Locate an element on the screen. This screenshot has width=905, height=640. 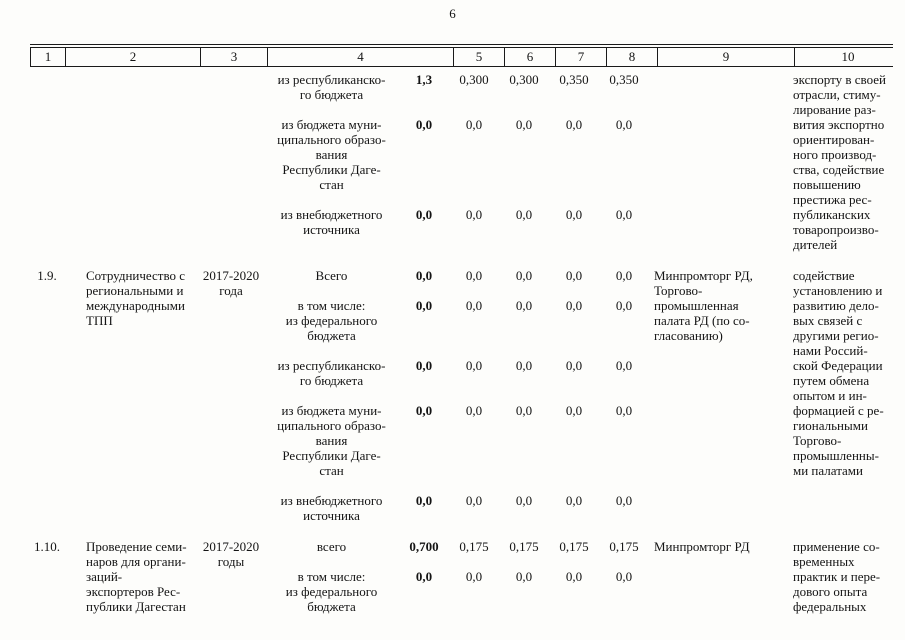
row-number-cell: 1.9. is located at coordinates (47, 275).